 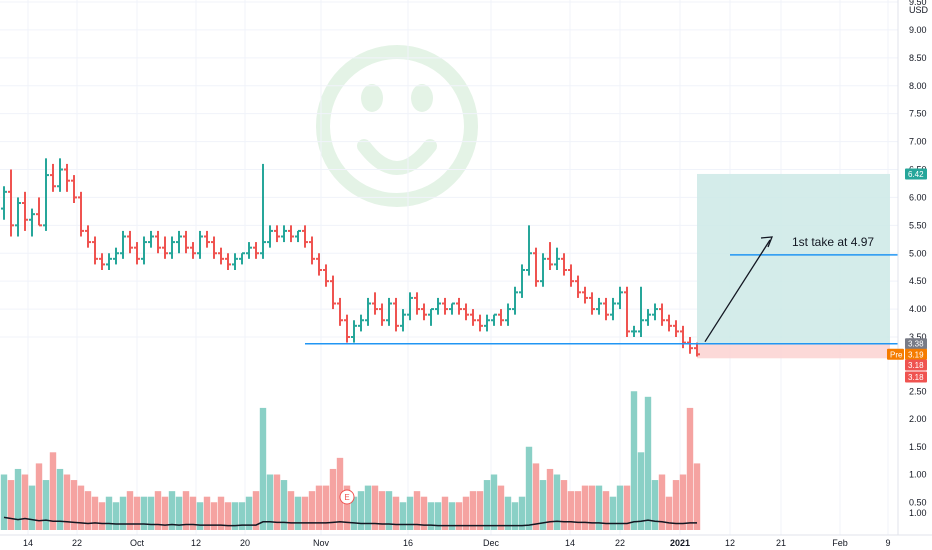 I want to click on price-tick-label: 6.00, so click(x=918, y=197).